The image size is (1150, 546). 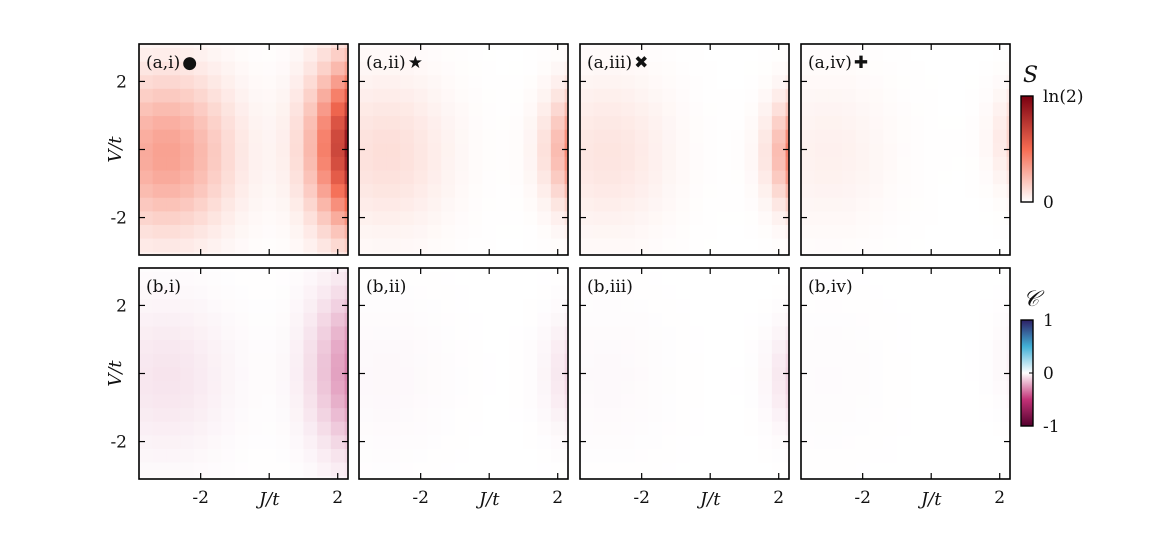 I want to click on heatmap-cells, so click(x=243, y=149).